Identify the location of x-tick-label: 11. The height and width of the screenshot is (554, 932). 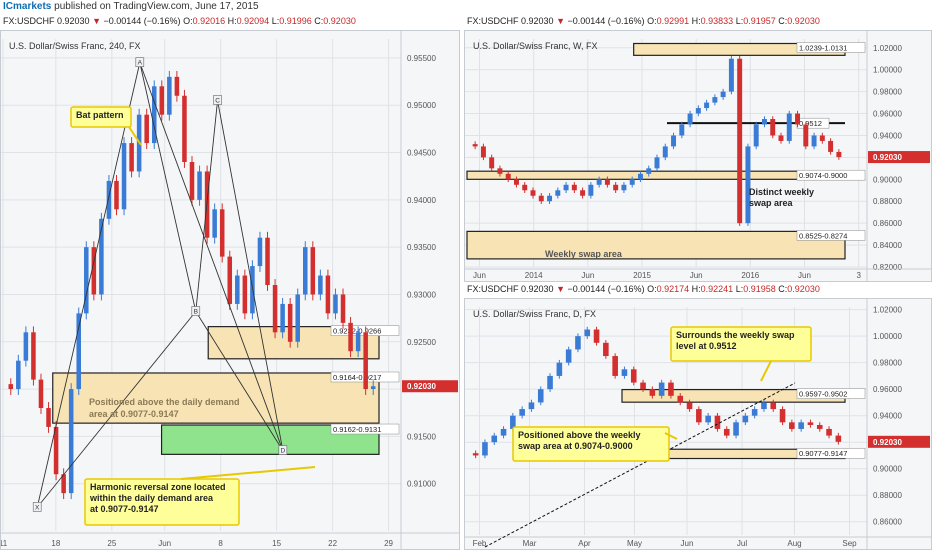
(4, 543).